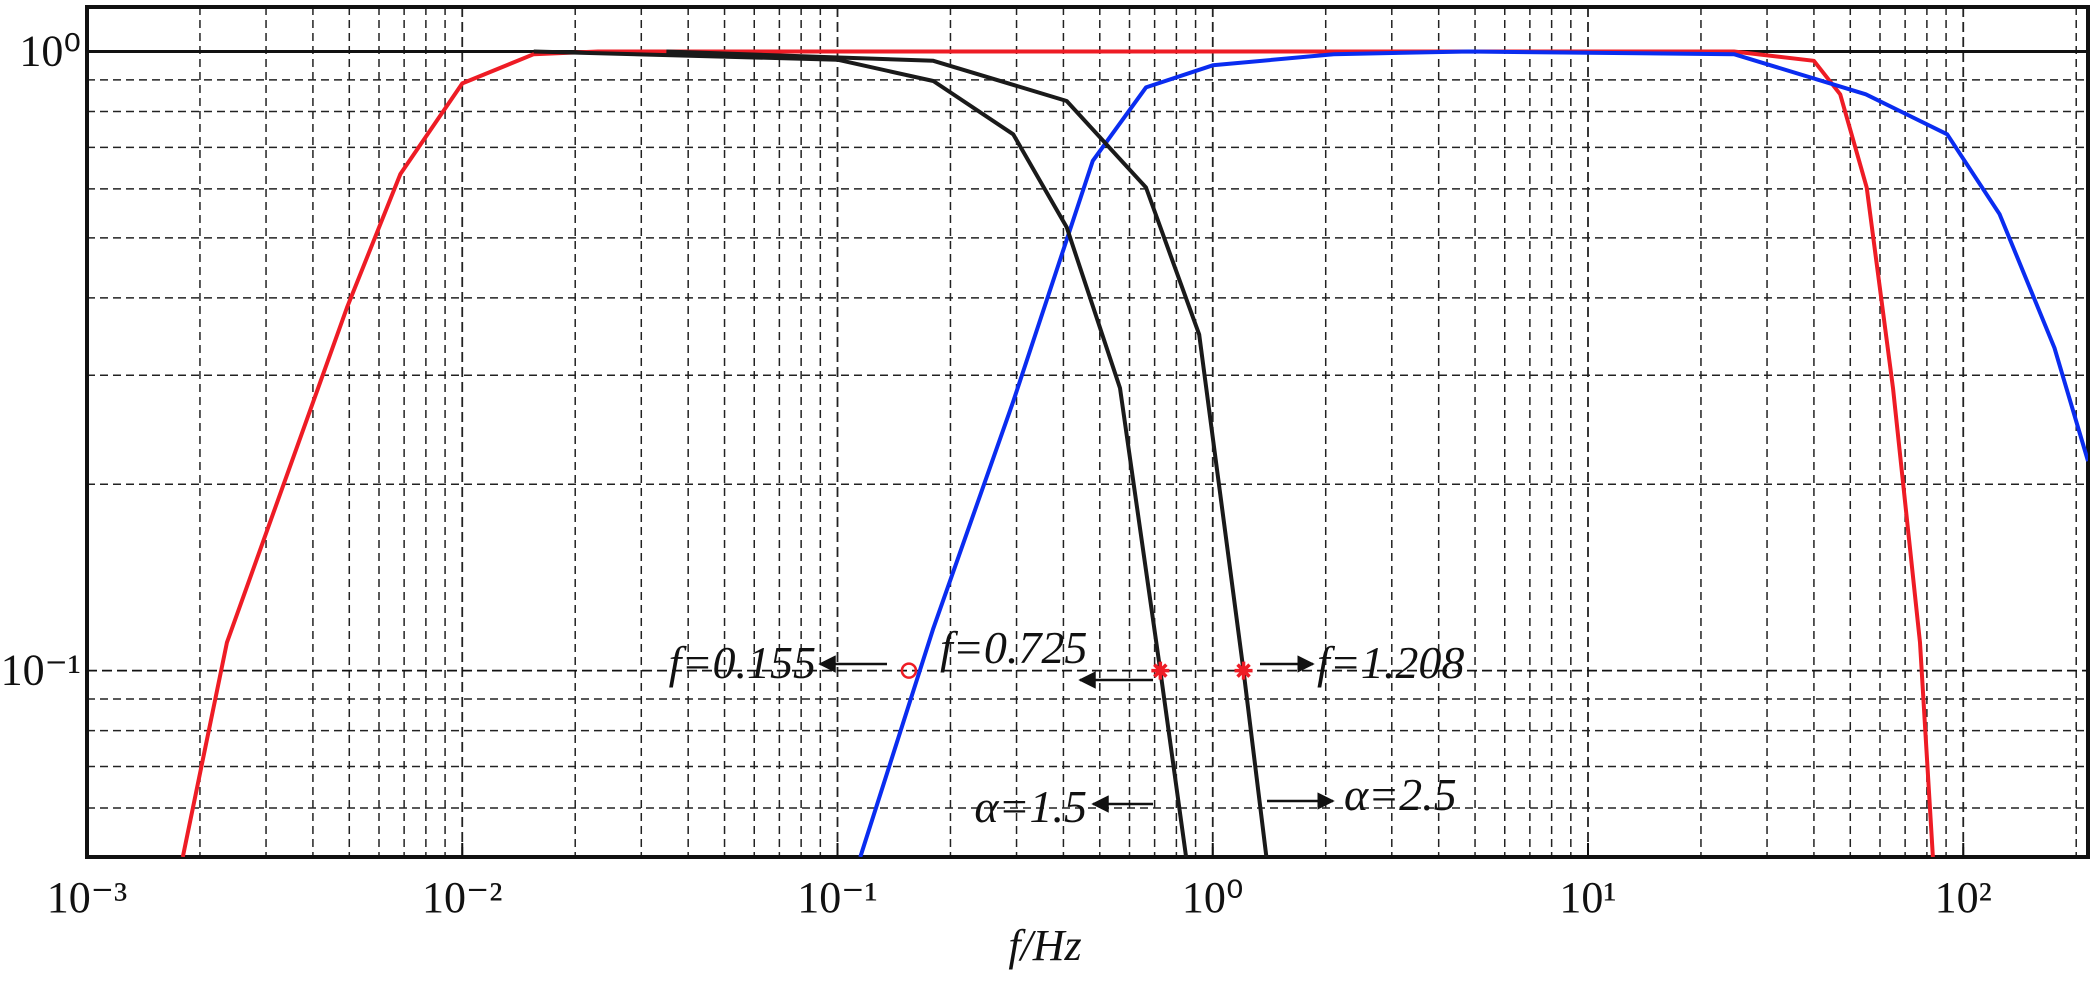 The height and width of the screenshot is (987, 2091). I want to click on x-axis-label: f/Hz, so click(1044, 945).